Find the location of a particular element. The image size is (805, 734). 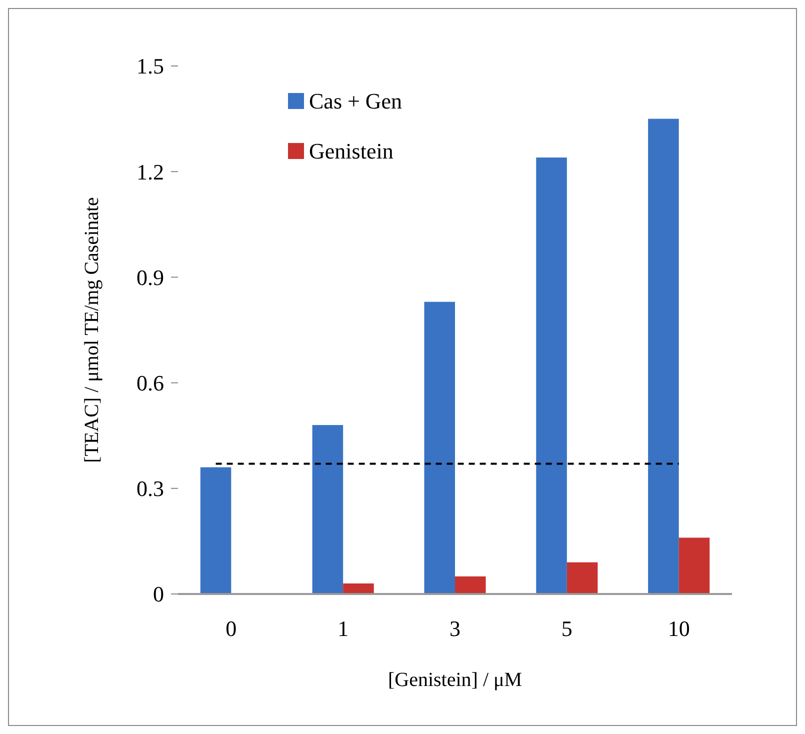

legend-label: Cas + Gen is located at coordinates (355, 101).